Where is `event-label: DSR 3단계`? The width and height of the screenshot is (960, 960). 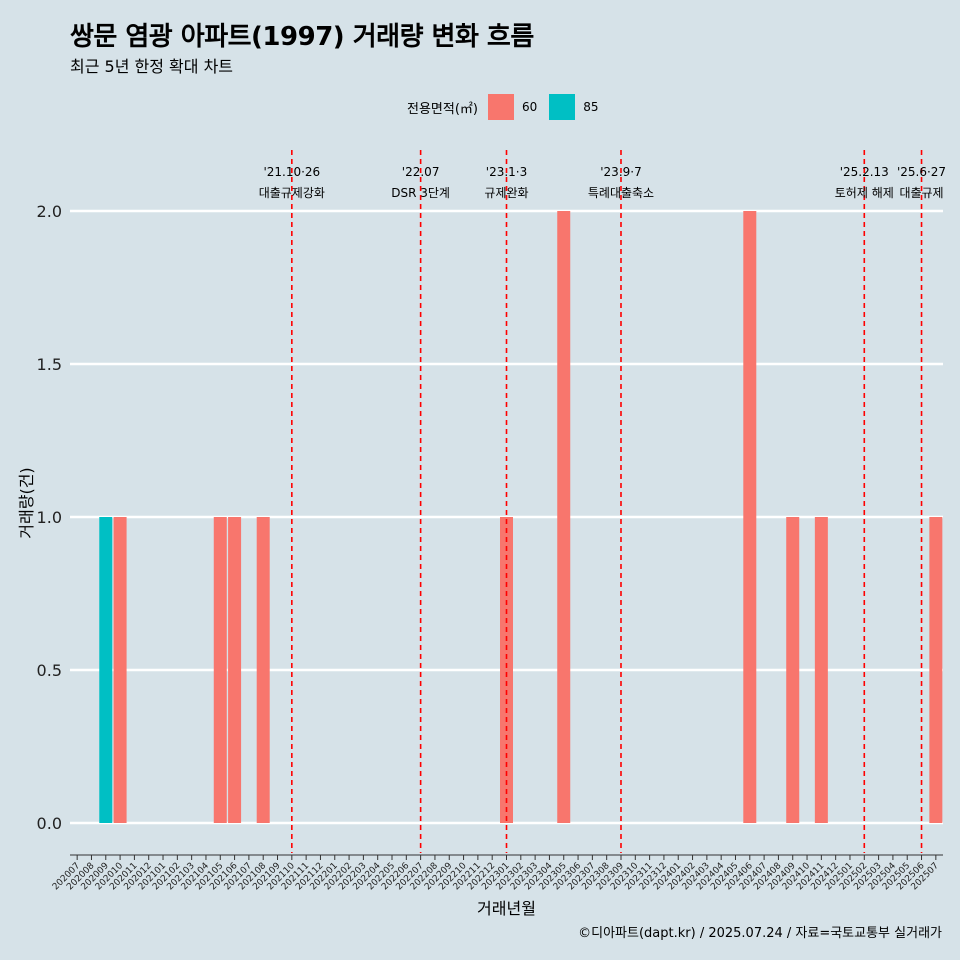 event-label: DSR 3단계 is located at coordinates (420, 193).